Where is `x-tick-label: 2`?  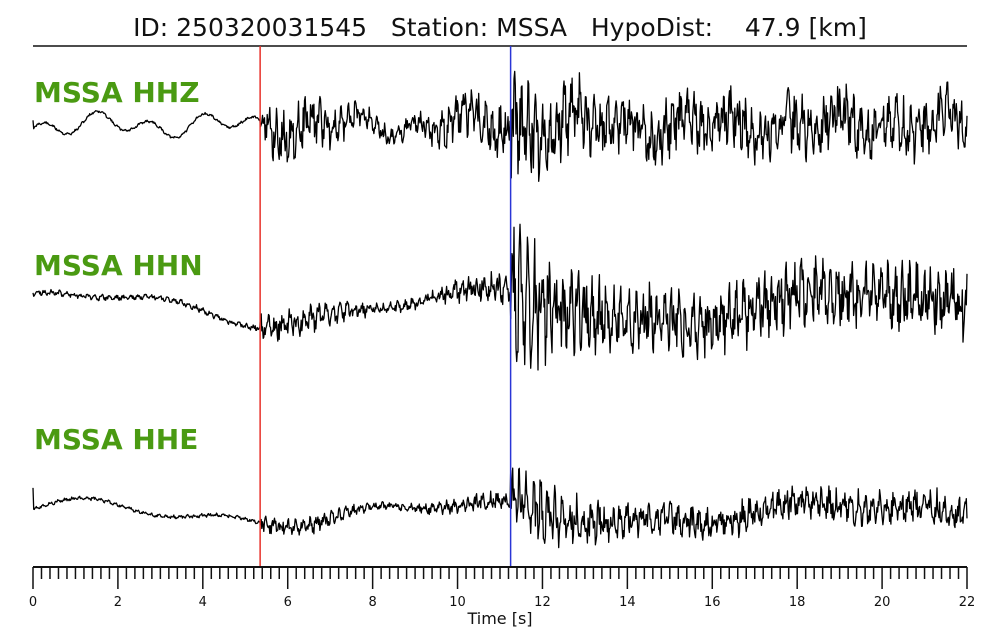 x-tick-label: 2 is located at coordinates (118, 602).